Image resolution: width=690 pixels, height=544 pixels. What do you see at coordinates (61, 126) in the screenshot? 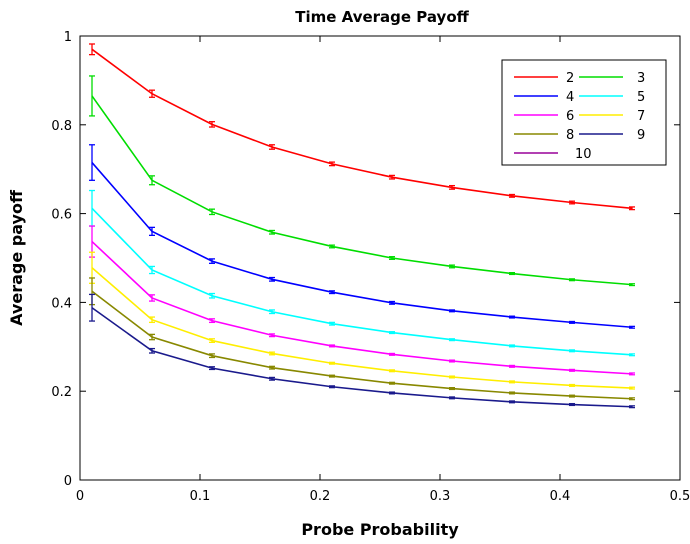
I see `y-tick-label: 0.8` at bounding box center [61, 126].